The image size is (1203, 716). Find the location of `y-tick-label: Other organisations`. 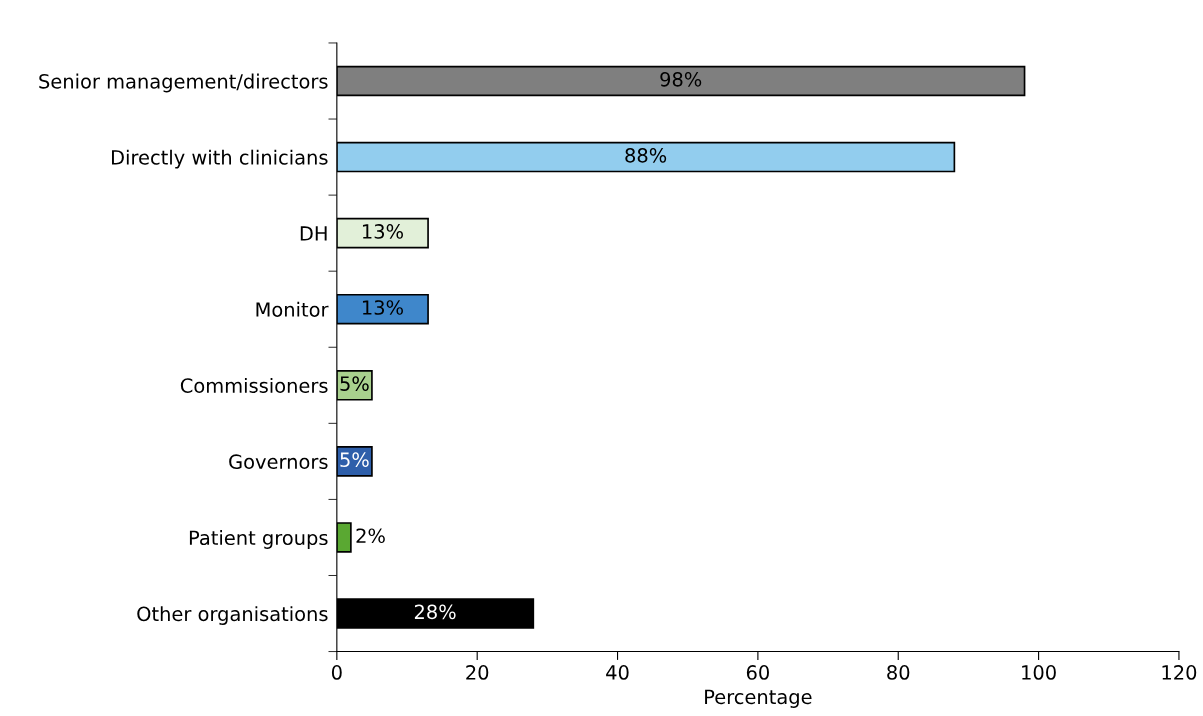

y-tick-label: Other organisations is located at coordinates (232, 615).